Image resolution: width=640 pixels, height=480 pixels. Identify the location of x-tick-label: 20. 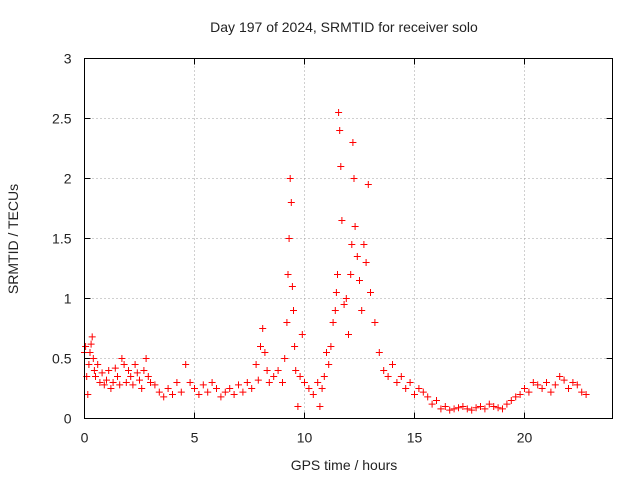
(525, 438).